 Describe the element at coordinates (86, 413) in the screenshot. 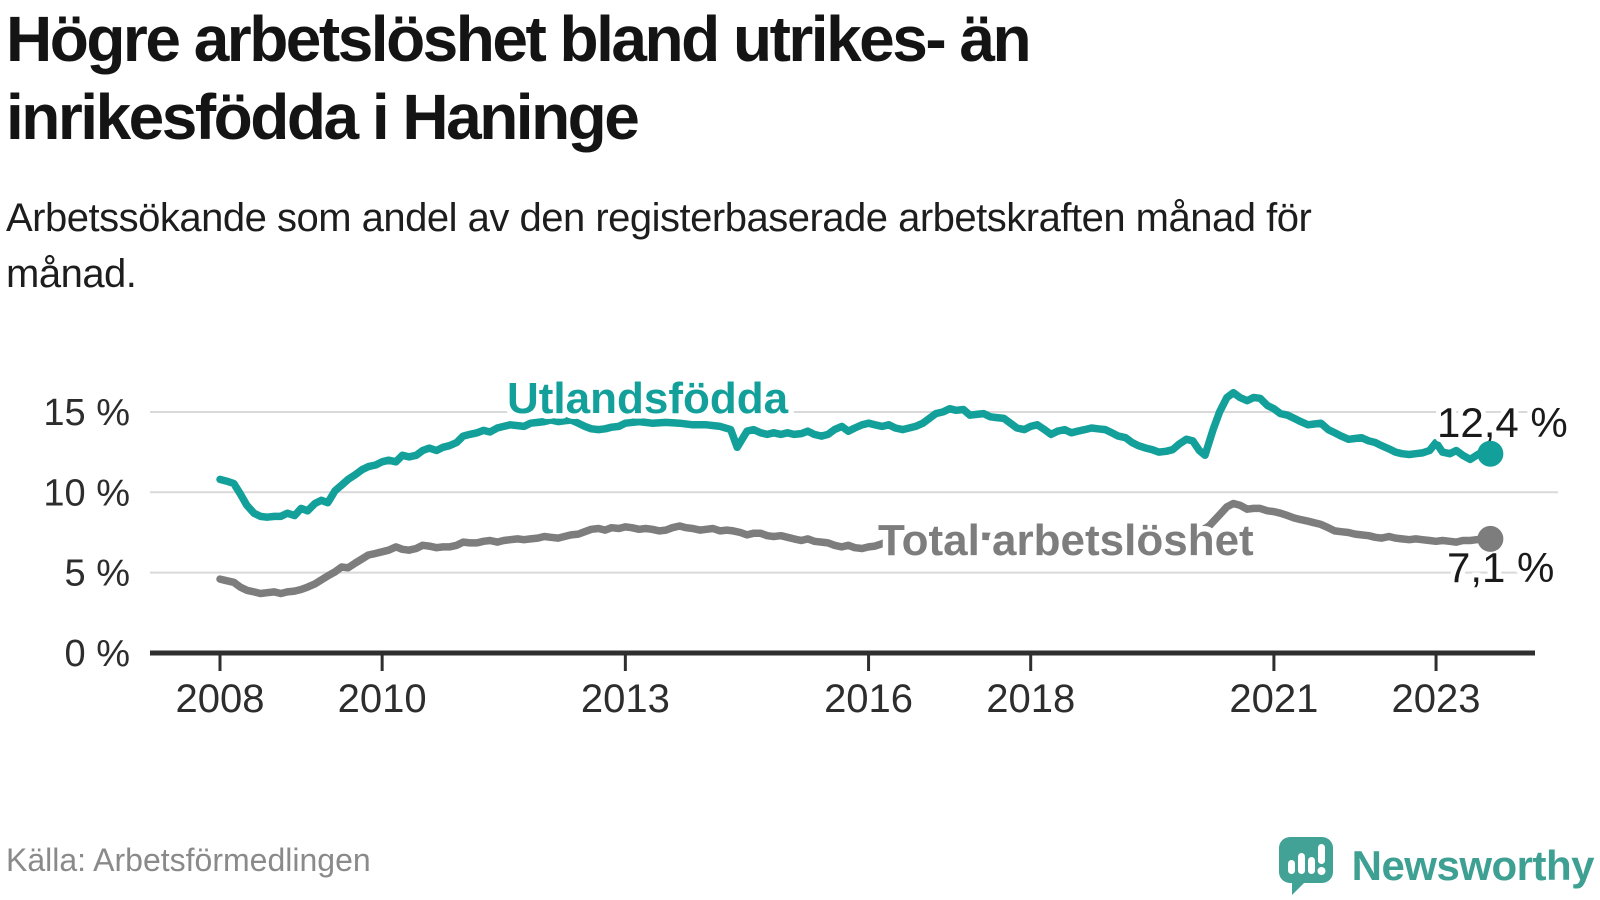

I see `y-tick-label: 15 %` at that location.